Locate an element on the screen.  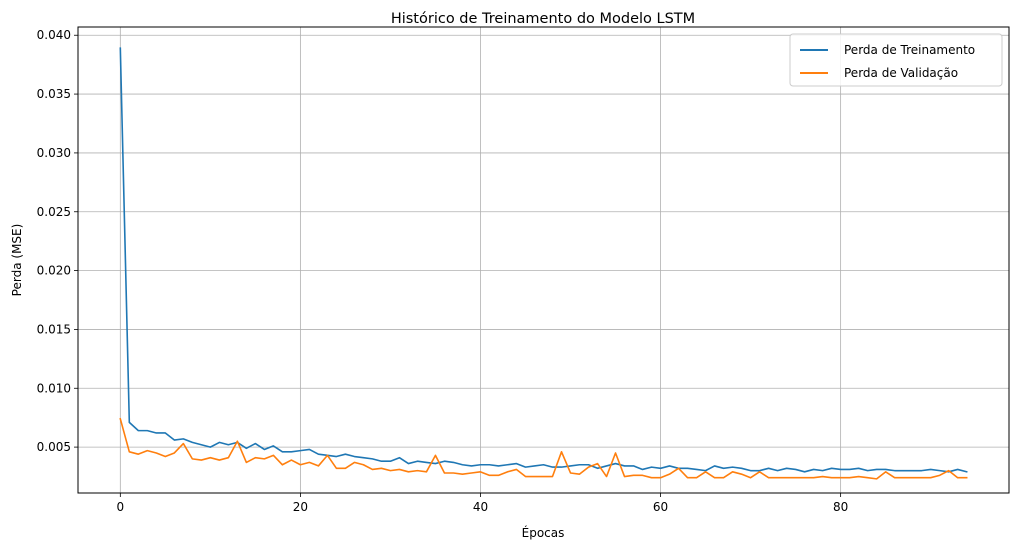
x-tick-label: 60 is located at coordinates (660, 507).